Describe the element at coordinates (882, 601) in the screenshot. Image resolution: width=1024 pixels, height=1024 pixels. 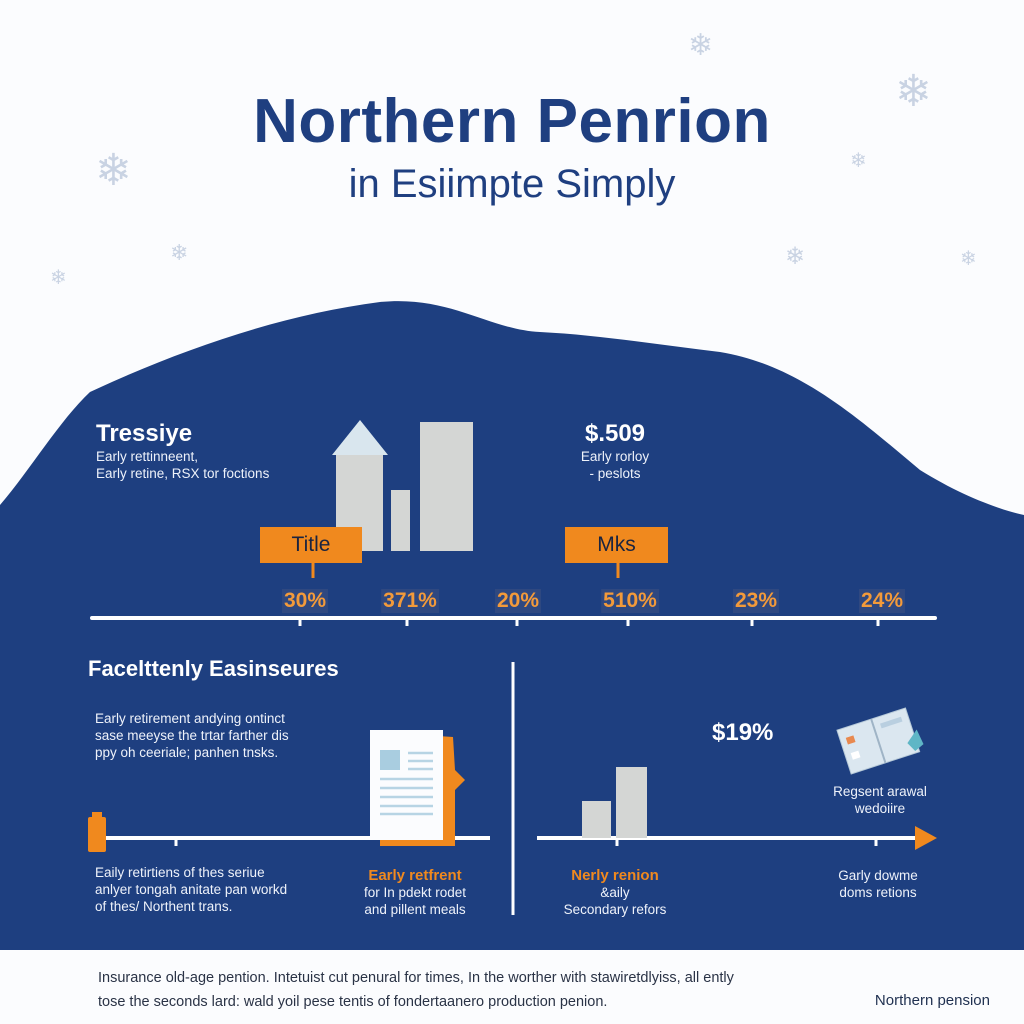
I see `percent-label: 24%` at that location.